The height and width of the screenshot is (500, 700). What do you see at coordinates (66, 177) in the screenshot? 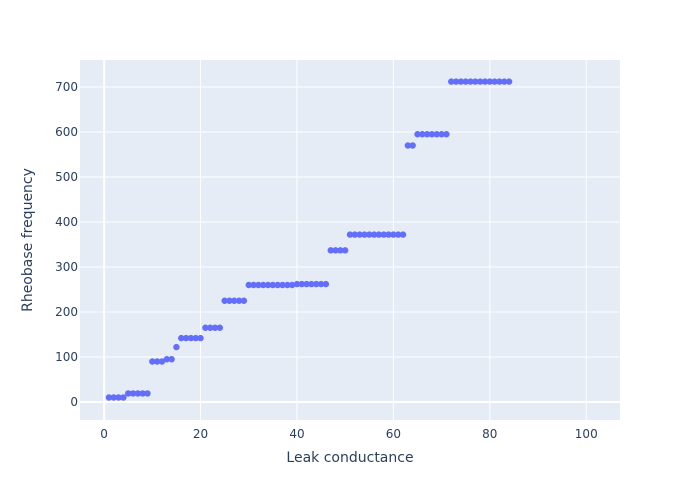
I see `y-tick-label: 500` at bounding box center [66, 177].